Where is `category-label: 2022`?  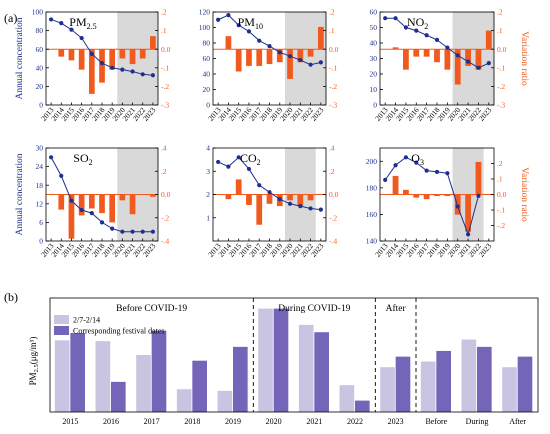 category-label: 2022 is located at coordinates (355, 421).